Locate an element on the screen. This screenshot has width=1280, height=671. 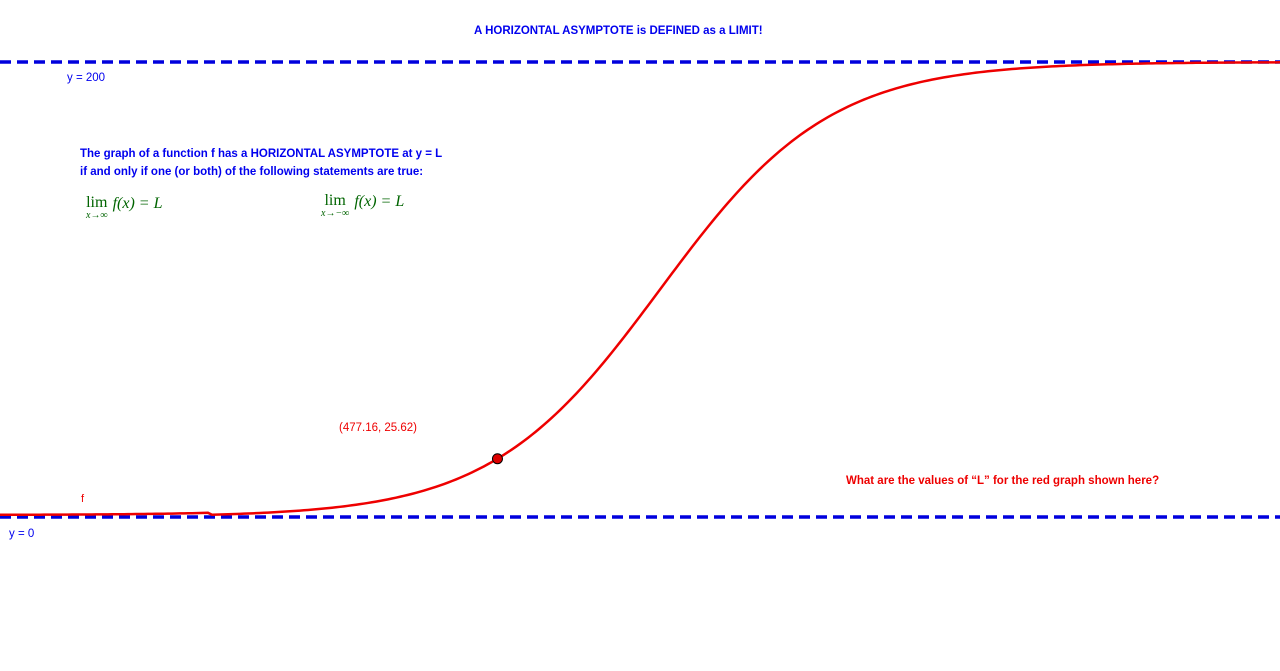
lim-subscript: x→−∞ is located at coordinates (335, 213).